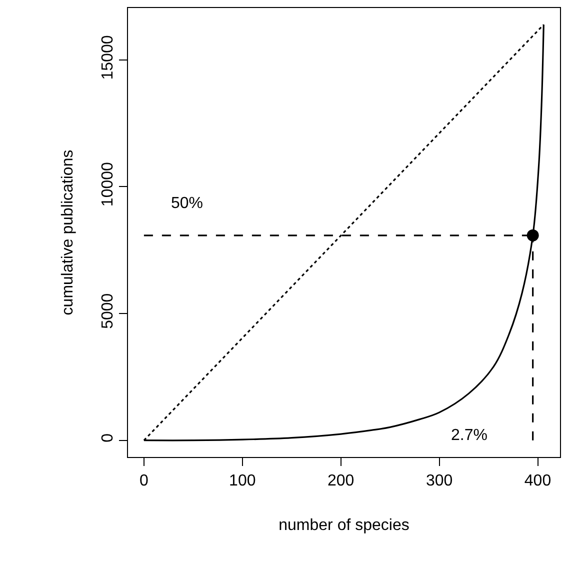 This screenshot has width=575, height=578. Describe the element at coordinates (67, 233) in the screenshot. I see `y-axis-title: cumulative publications` at that location.